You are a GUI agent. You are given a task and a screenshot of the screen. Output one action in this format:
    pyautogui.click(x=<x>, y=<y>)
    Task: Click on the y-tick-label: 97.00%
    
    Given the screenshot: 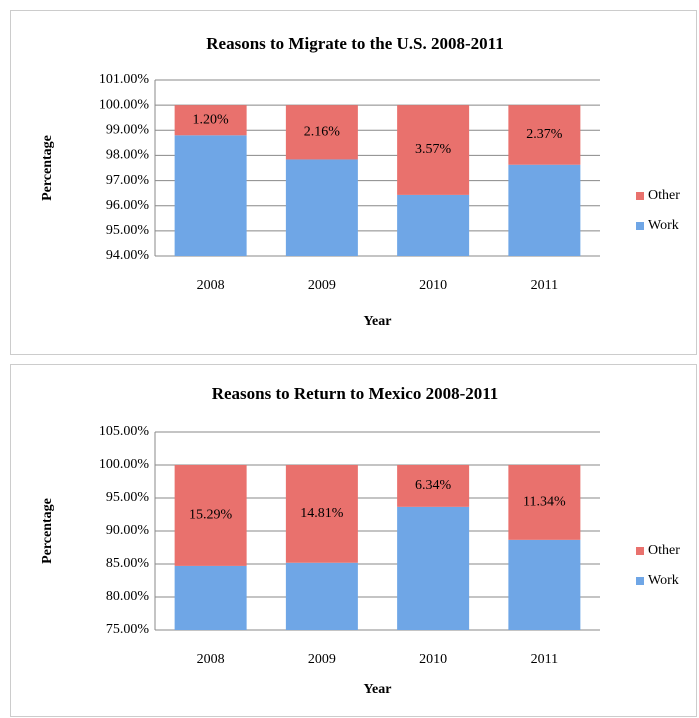 What is the action you would take?
    pyautogui.click(x=128, y=180)
    